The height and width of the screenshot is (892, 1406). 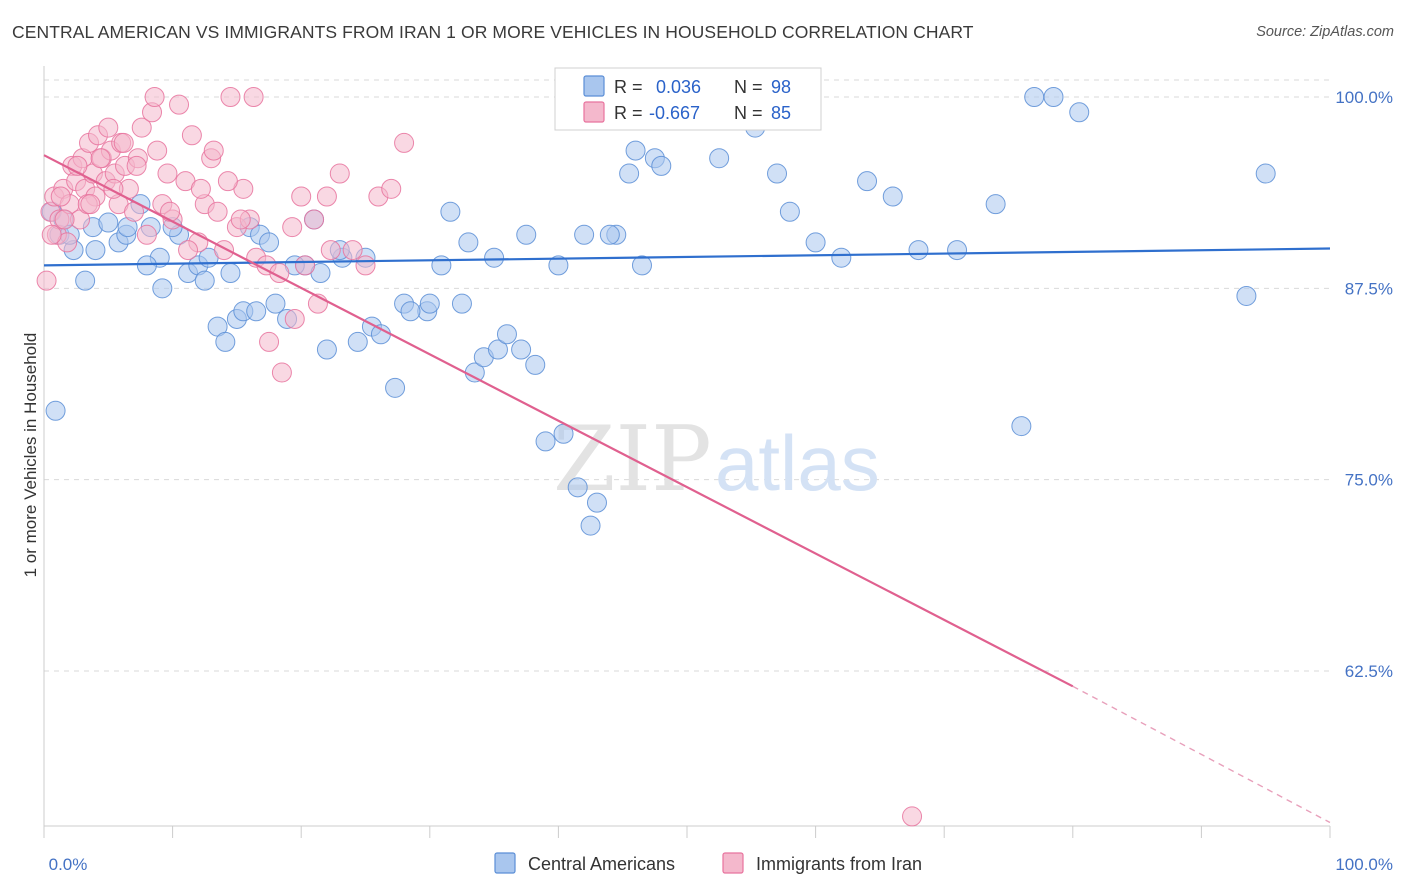 What do you see at coordinates (1364, 864) in the screenshot?
I see `x-tick-label: 100.0%` at bounding box center [1364, 864].